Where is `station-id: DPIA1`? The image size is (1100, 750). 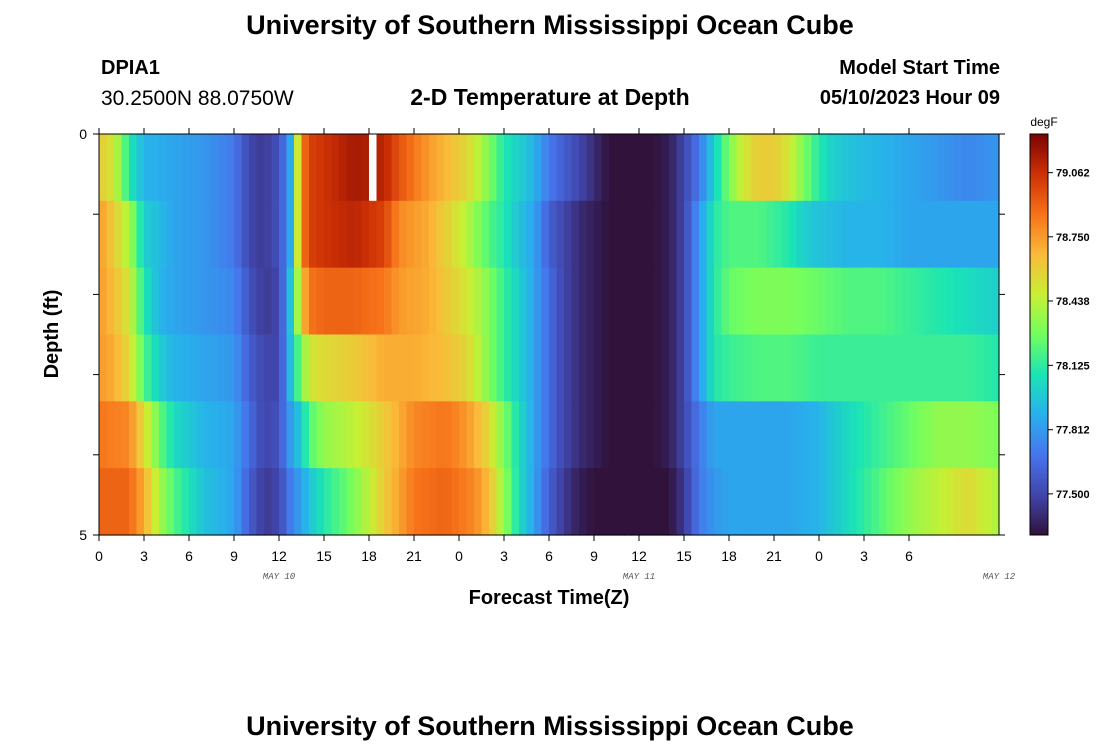
station-id: DPIA1 is located at coordinates (130, 68).